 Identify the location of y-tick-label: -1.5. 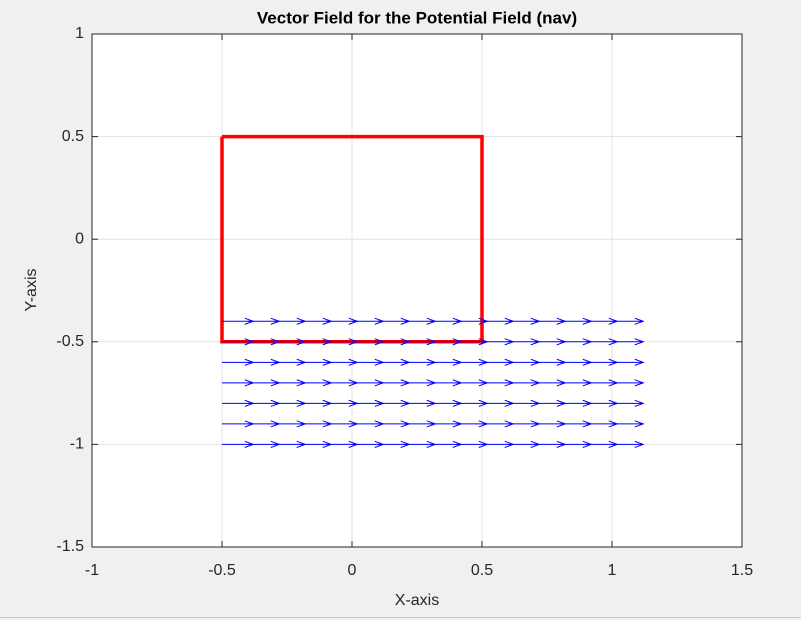
(70, 546).